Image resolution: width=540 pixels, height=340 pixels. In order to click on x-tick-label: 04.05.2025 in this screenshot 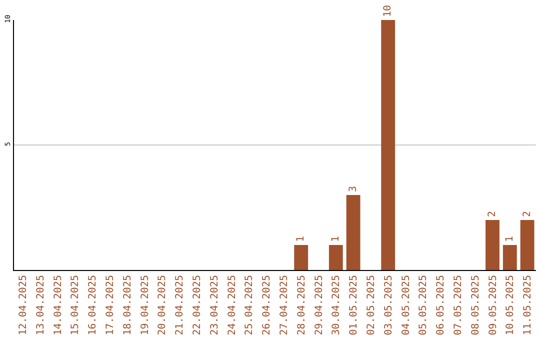, I will do `click(406, 305)`.